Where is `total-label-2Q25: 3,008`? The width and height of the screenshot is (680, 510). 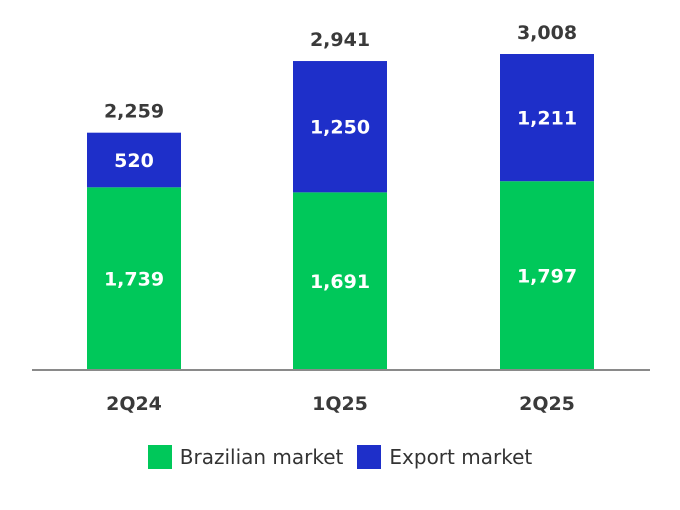 total-label-2Q25: 3,008 is located at coordinates (547, 33).